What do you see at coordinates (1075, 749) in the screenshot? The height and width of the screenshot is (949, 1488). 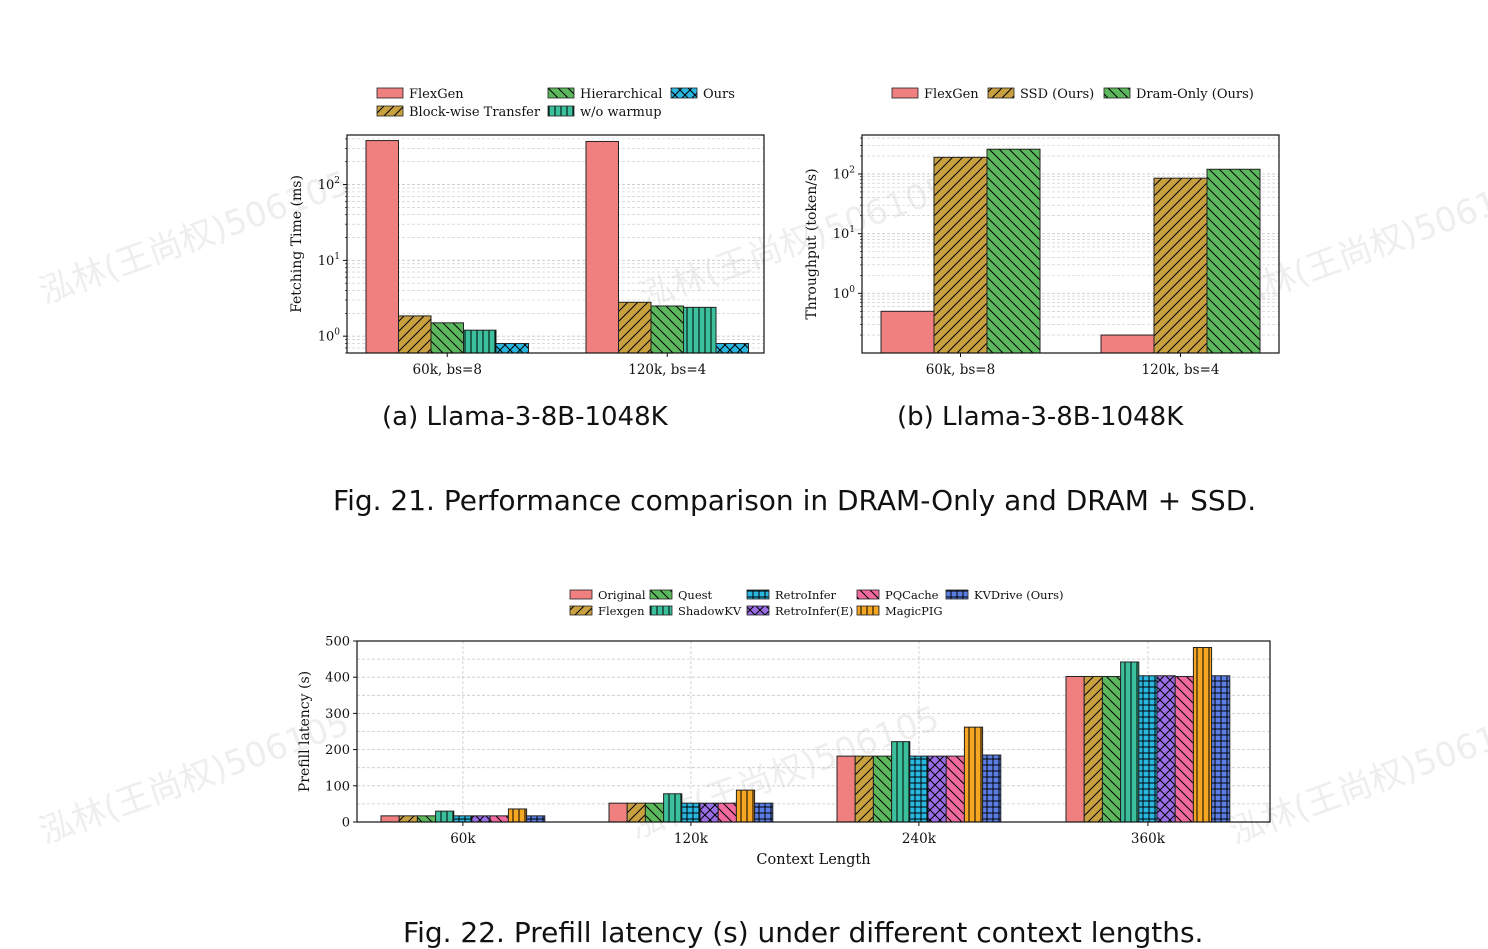 I see `chart-c-bar-original-360k` at bounding box center [1075, 749].